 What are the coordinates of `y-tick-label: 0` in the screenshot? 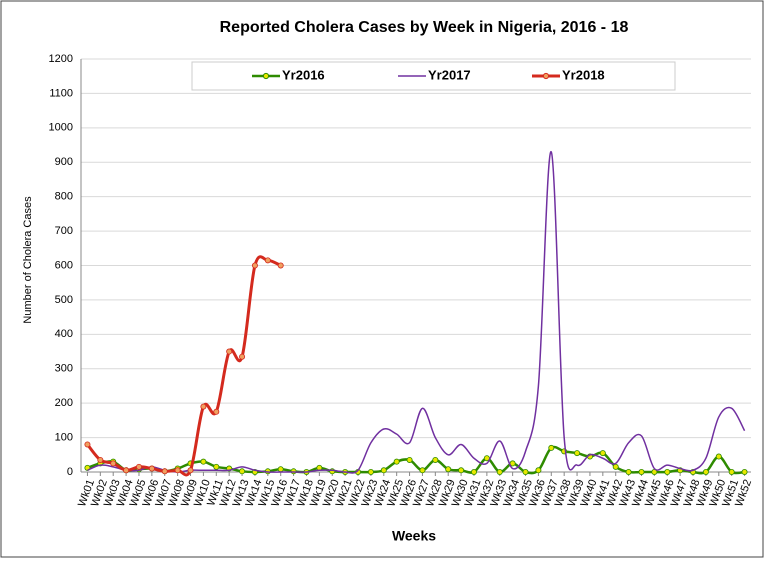 It's located at (70, 472).